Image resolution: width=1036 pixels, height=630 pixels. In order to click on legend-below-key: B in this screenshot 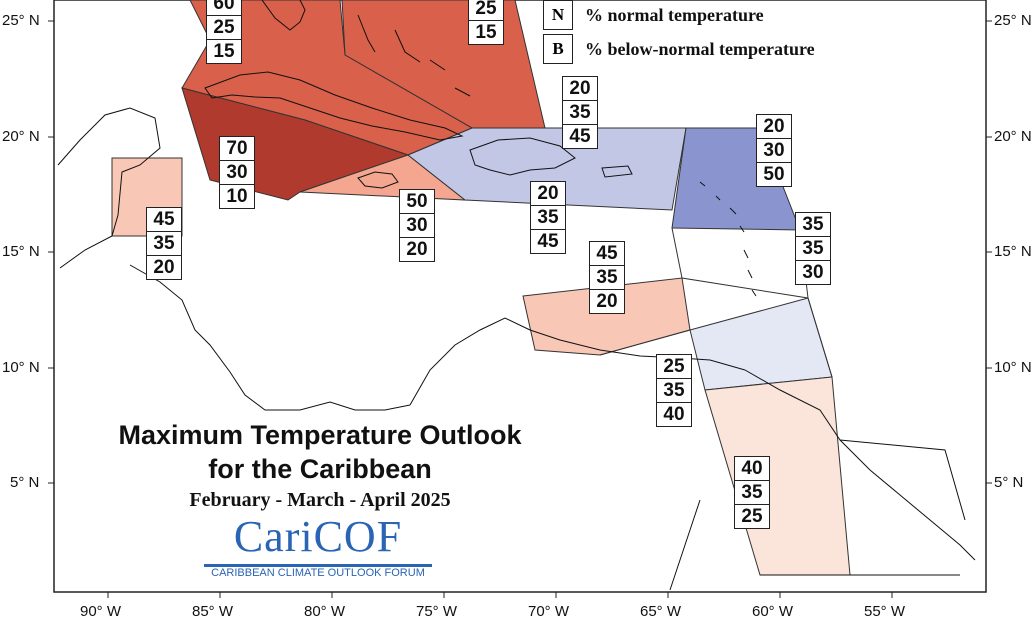, I will do `click(558, 49)`.